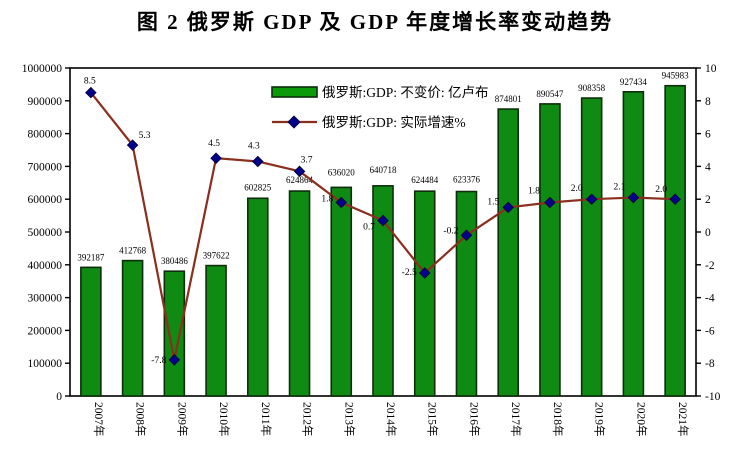 The height and width of the screenshot is (459, 750). What do you see at coordinates (641, 419) in the screenshot?
I see `x-axis-label: 2020年` at bounding box center [641, 419].